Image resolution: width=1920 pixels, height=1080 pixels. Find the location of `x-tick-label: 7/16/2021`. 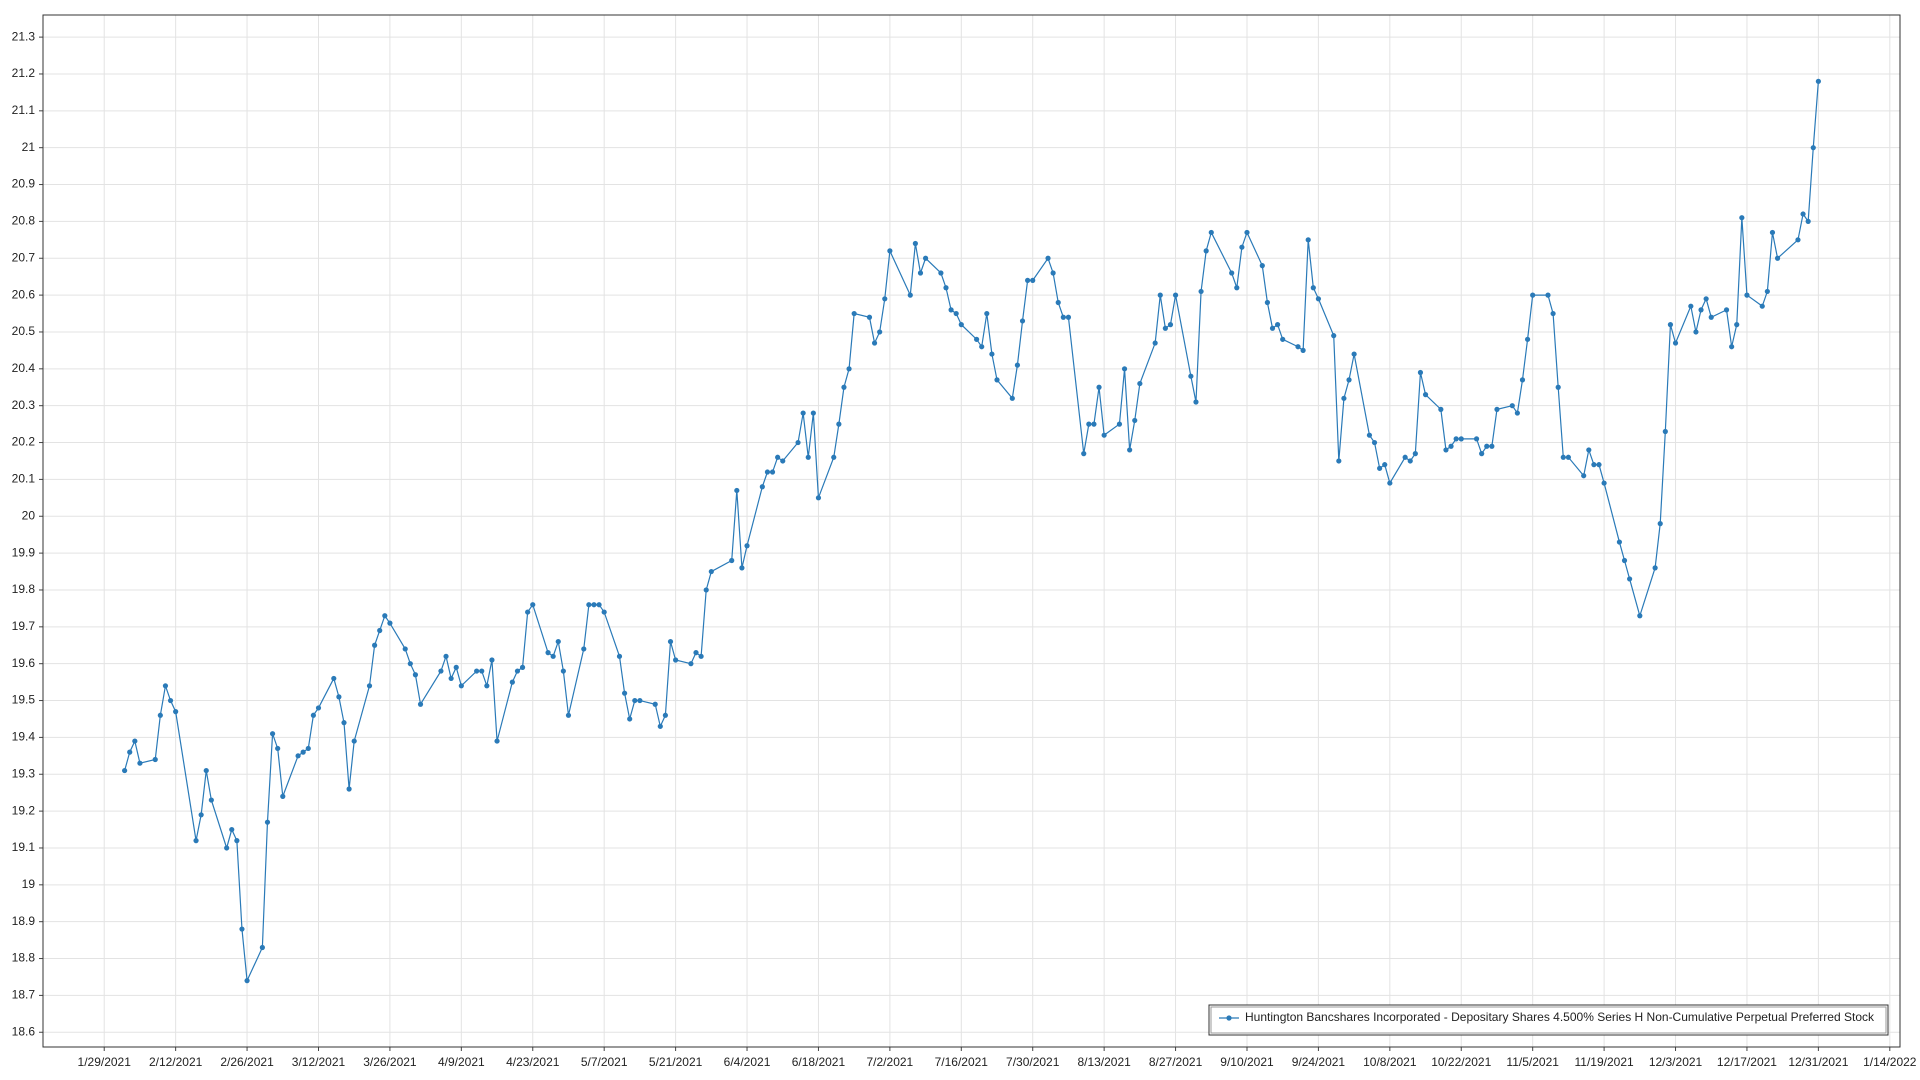

x-tick-label: 7/16/2021 is located at coordinates (962, 1062).